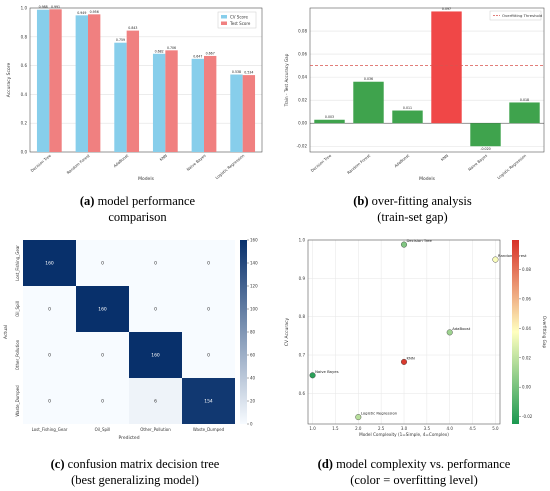  I want to click on y-tick-label: Oil_Spill, so click(17, 309).